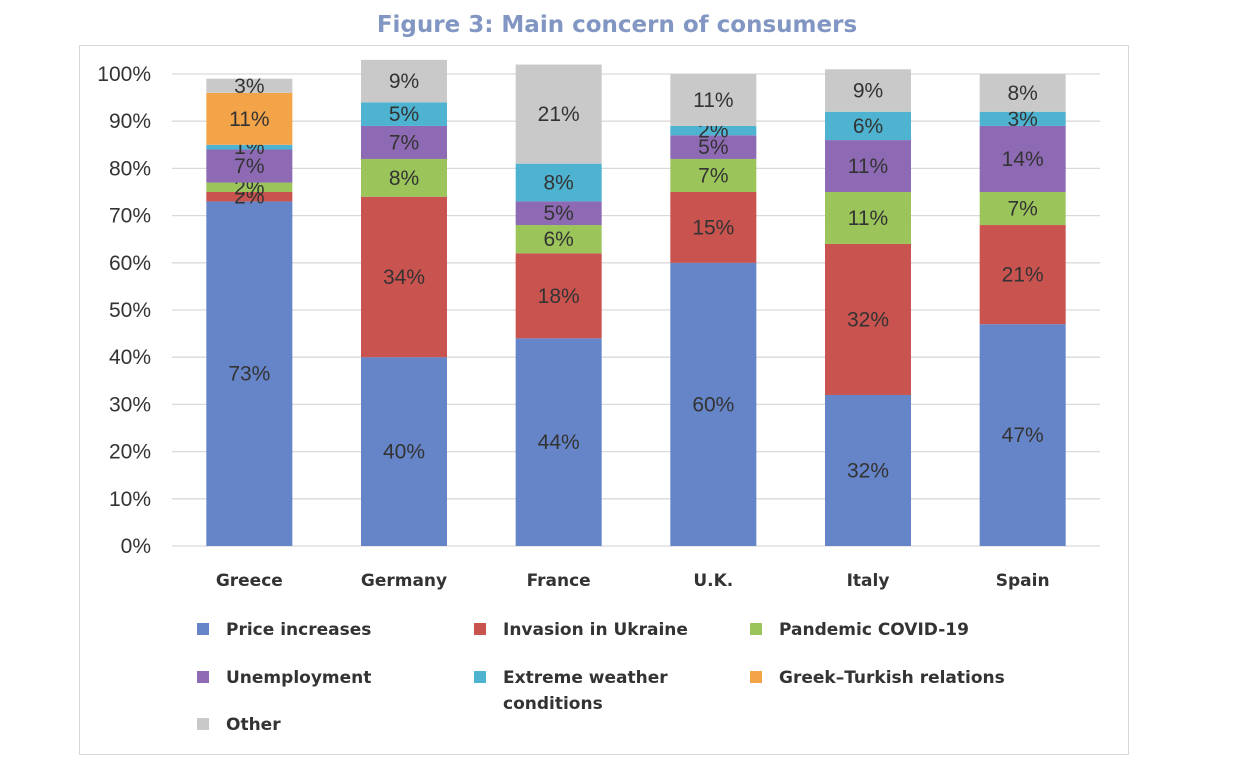 This screenshot has width=1234, height=766. What do you see at coordinates (253, 725) in the screenshot?
I see `legend-label: Other` at bounding box center [253, 725].